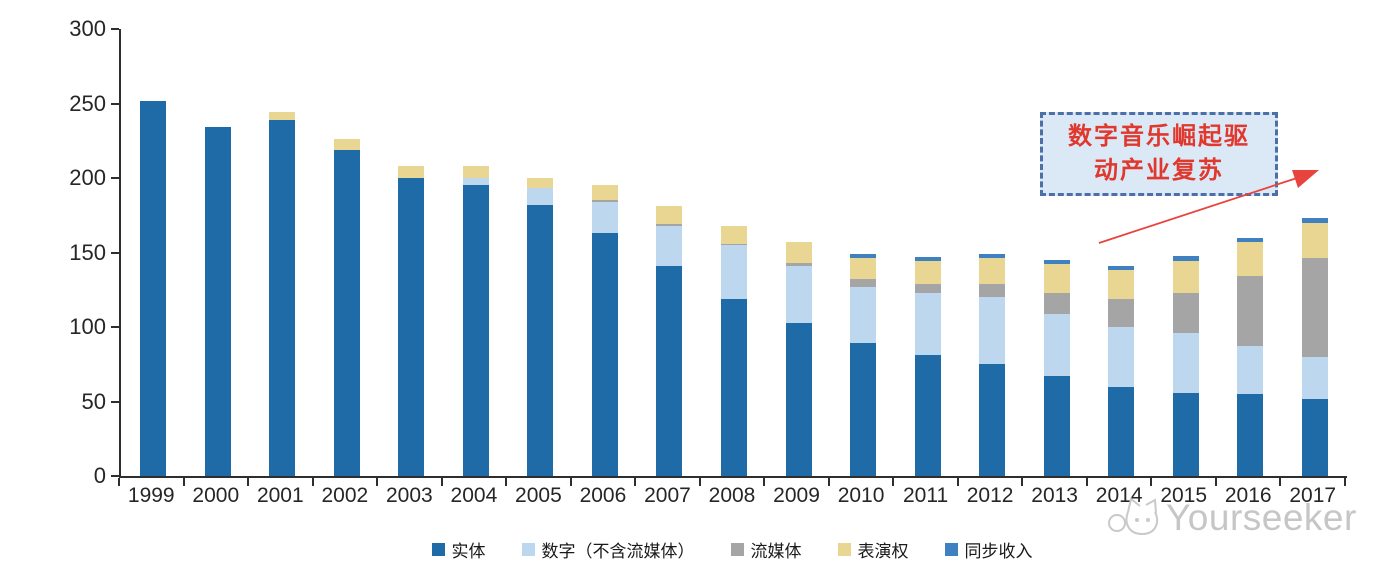 This screenshot has height=582, width=1398. What do you see at coordinates (1184, 495) in the screenshot?
I see `x-axis-tick-label: 2015` at bounding box center [1184, 495].